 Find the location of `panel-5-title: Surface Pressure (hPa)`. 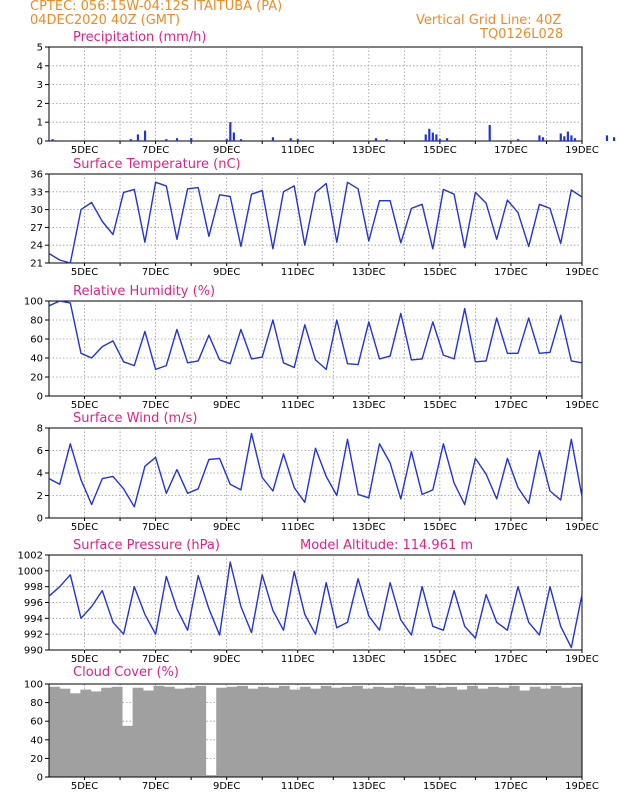

panel-5-title: Surface Pressure (hPa) is located at coordinates (146, 545).